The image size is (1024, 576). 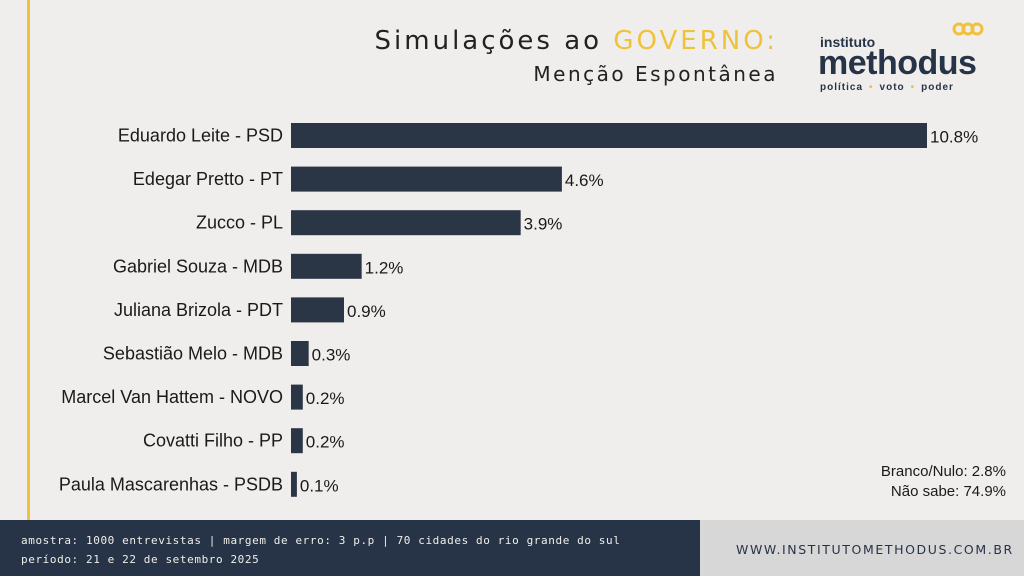 What do you see at coordinates (331, 355) in the screenshot?
I see `value-label: 0.3%` at bounding box center [331, 355].